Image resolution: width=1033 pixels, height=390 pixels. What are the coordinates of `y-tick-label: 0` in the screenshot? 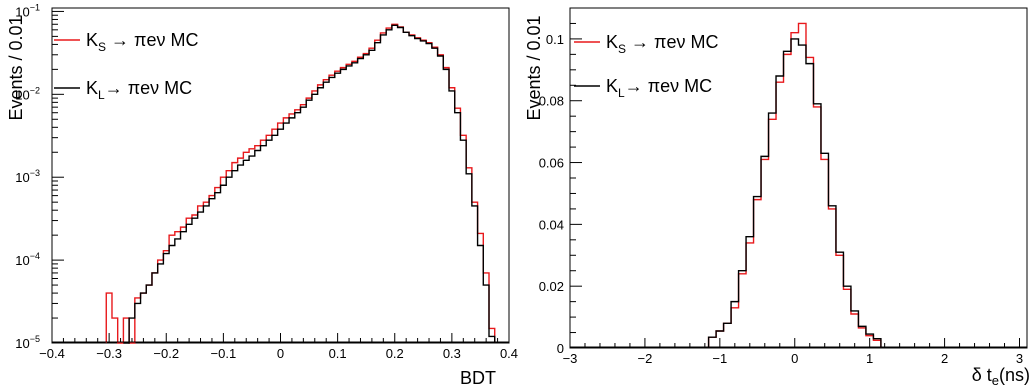 It's located at (560, 348).